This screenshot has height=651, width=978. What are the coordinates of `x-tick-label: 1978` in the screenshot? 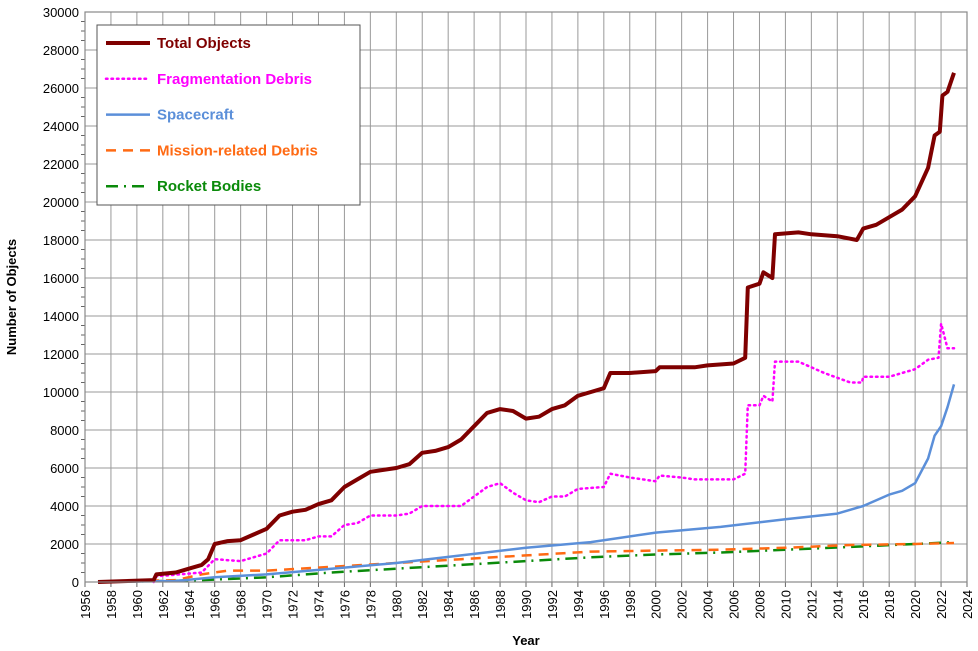 It's located at (370, 604).